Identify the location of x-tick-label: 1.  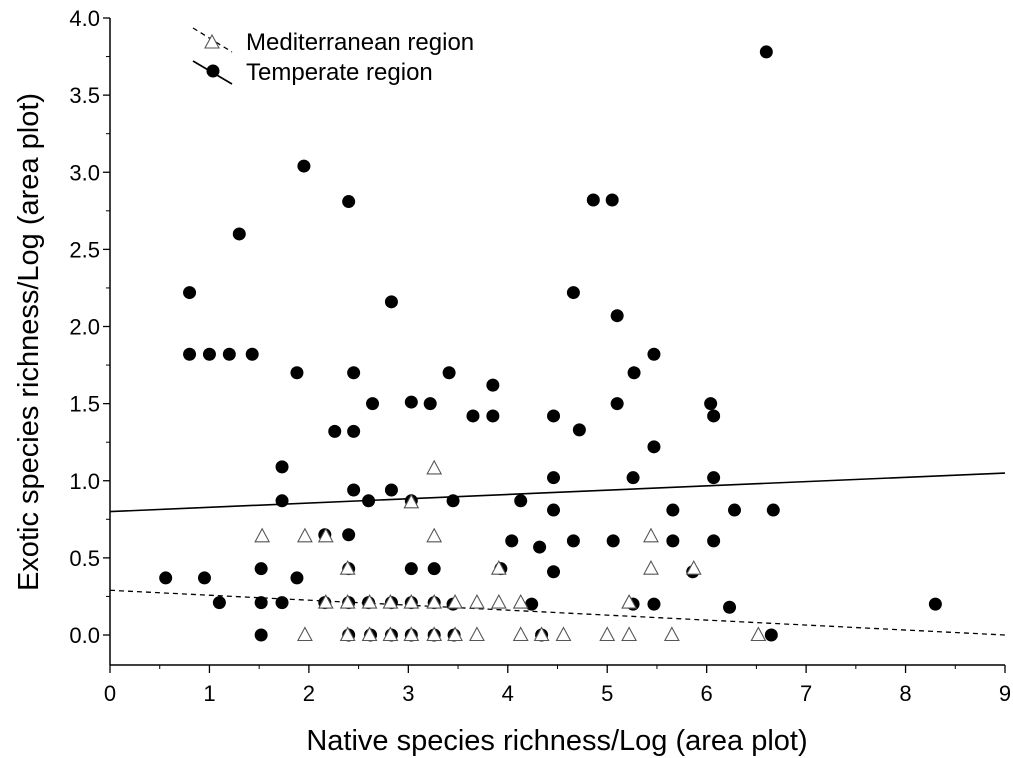
(209, 693).